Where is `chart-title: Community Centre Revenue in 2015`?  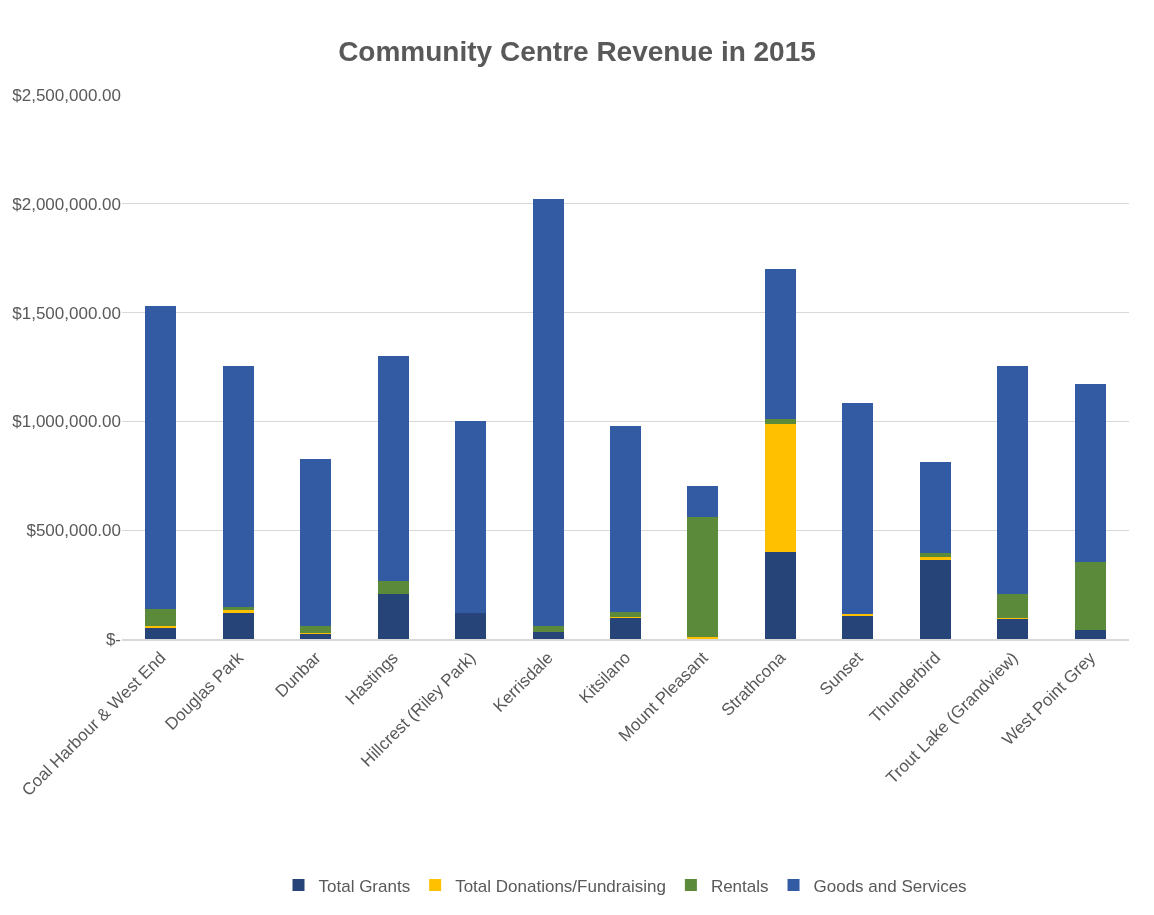
chart-title: Community Centre Revenue in 2015 is located at coordinates (577, 51).